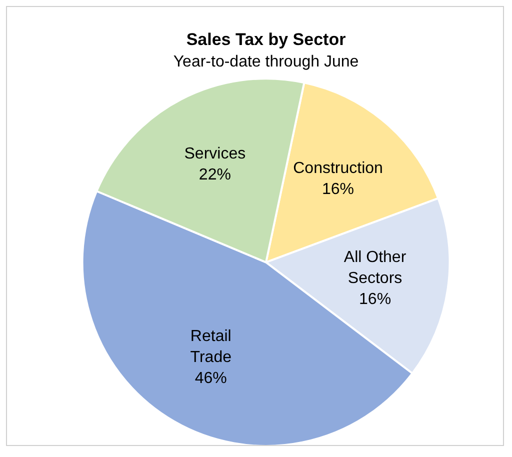  Describe the element at coordinates (215, 154) in the screenshot. I see `slice-label: Services` at that location.